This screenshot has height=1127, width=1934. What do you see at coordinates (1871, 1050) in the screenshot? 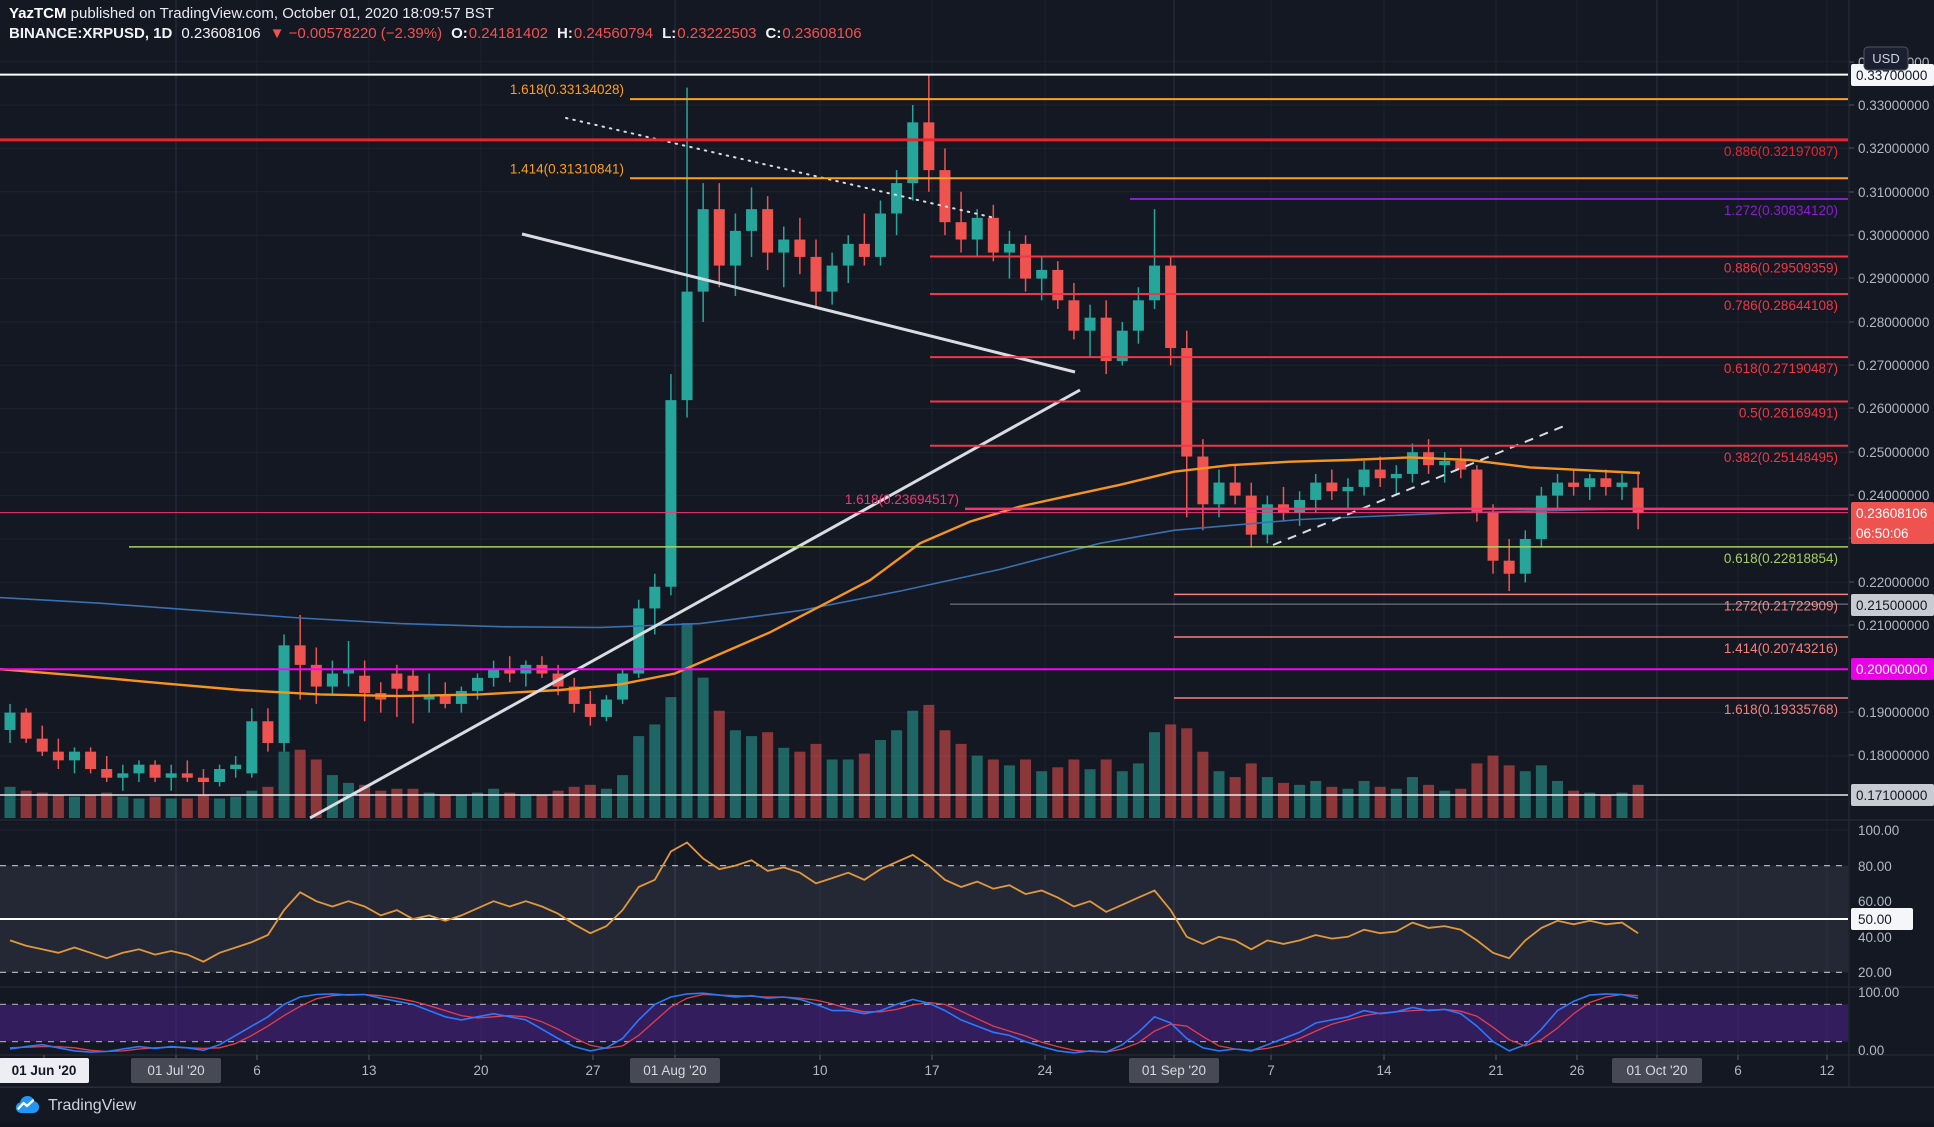
I see `stoch-scale-tick: 0.00` at bounding box center [1871, 1050].